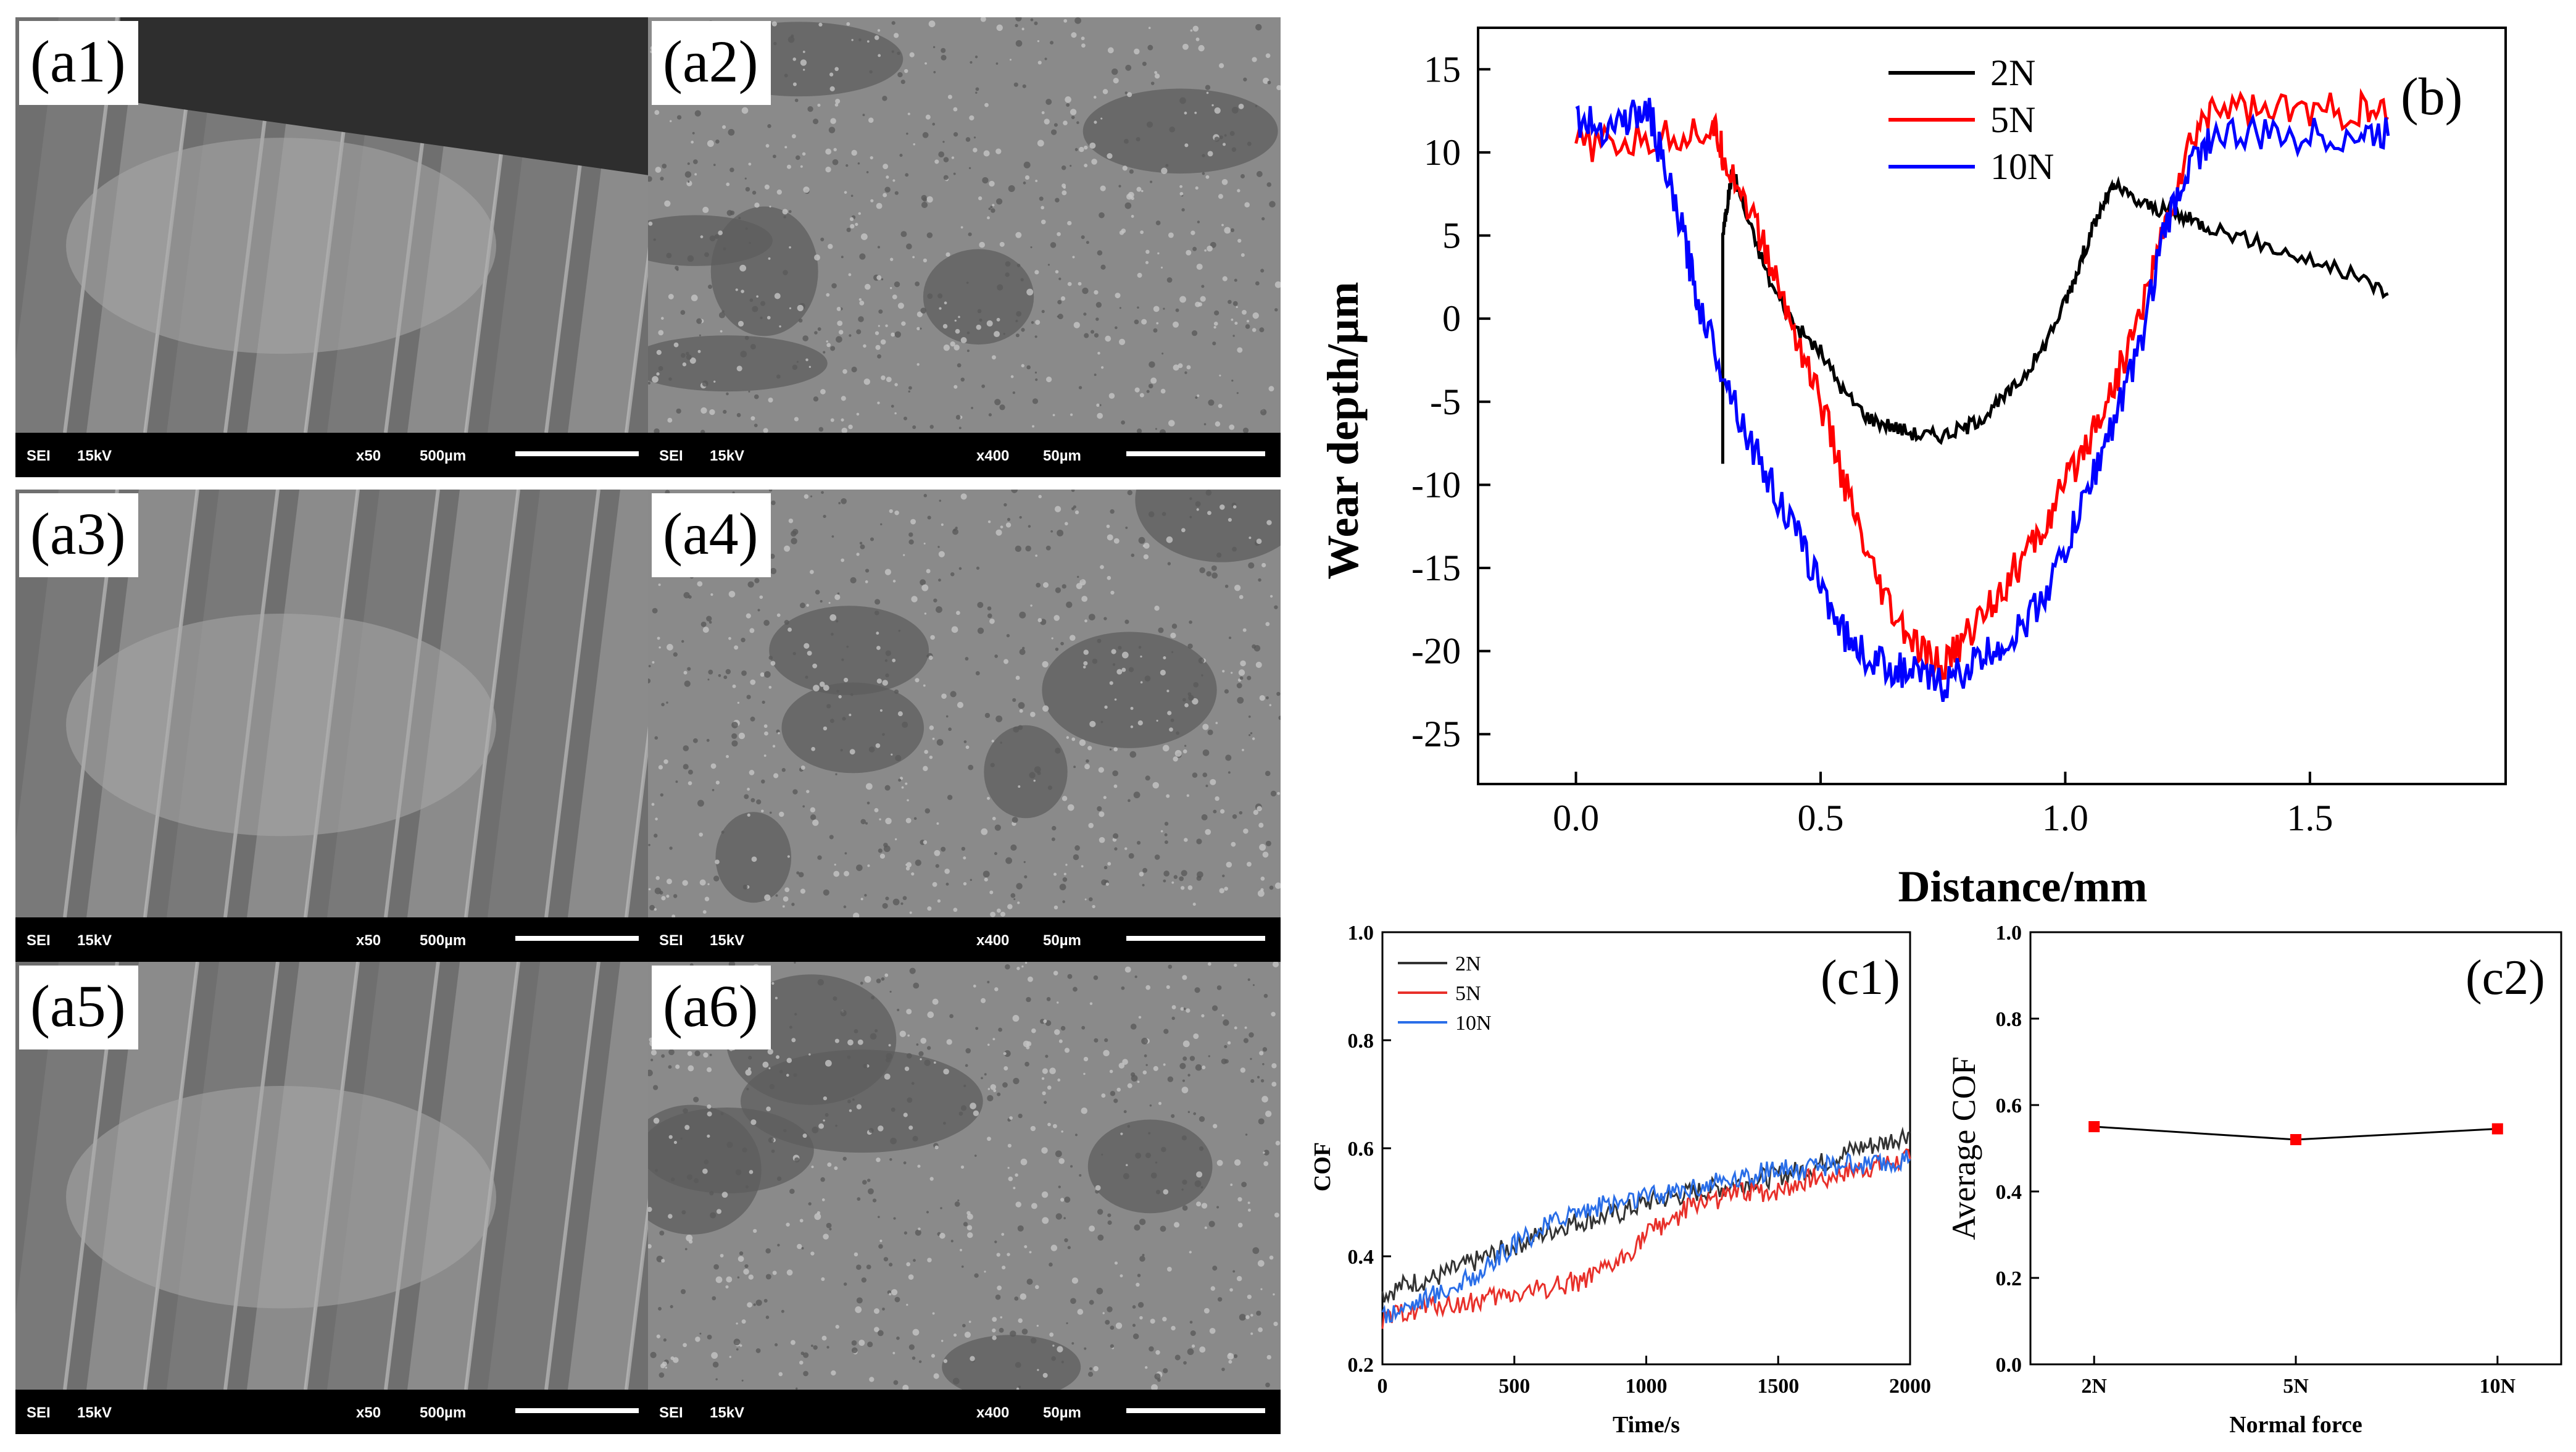 The width and height of the screenshot is (2576, 1452). What do you see at coordinates (1821, 818) in the screenshot?
I see `x-tick-label: 0.5` at bounding box center [1821, 818].